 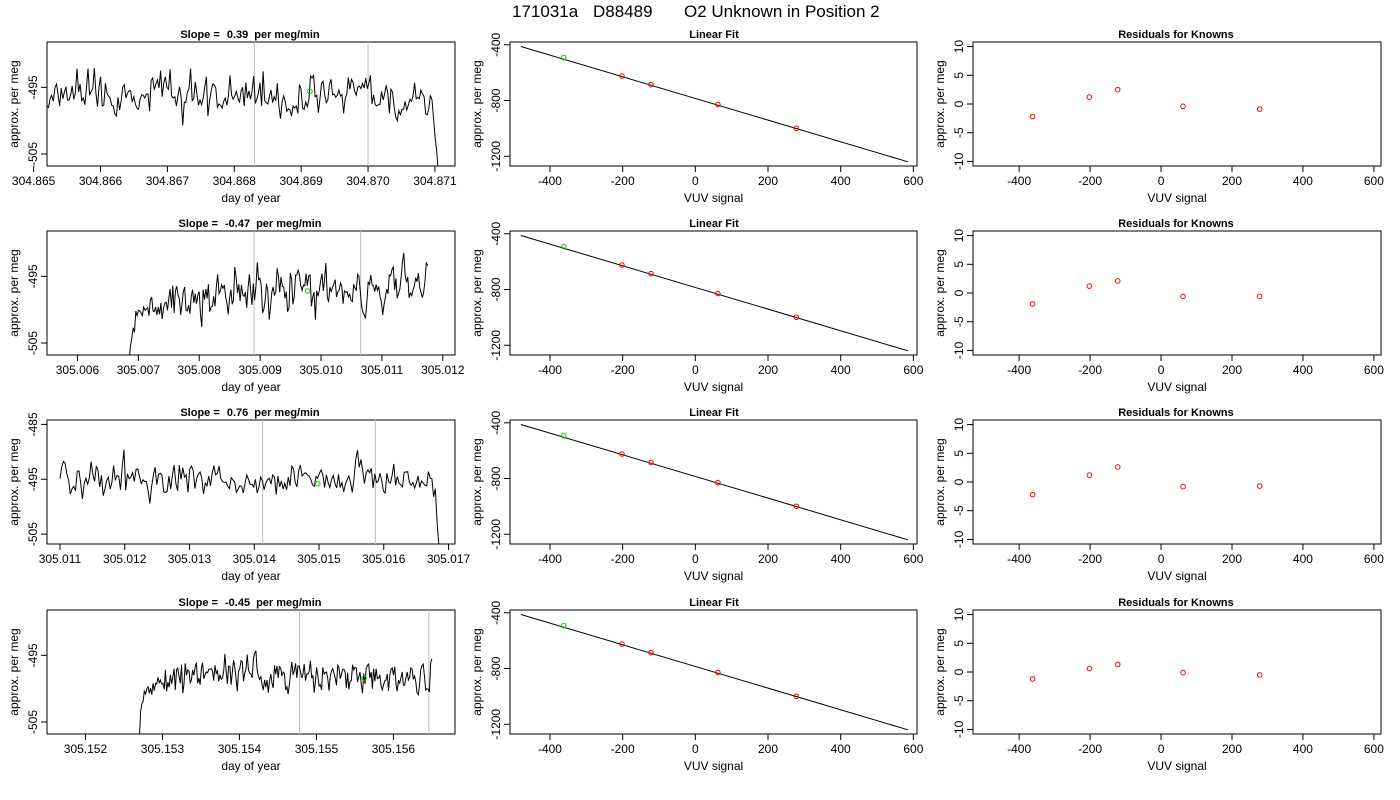 I want to click on slope-value: 0.39, so click(x=237, y=35).